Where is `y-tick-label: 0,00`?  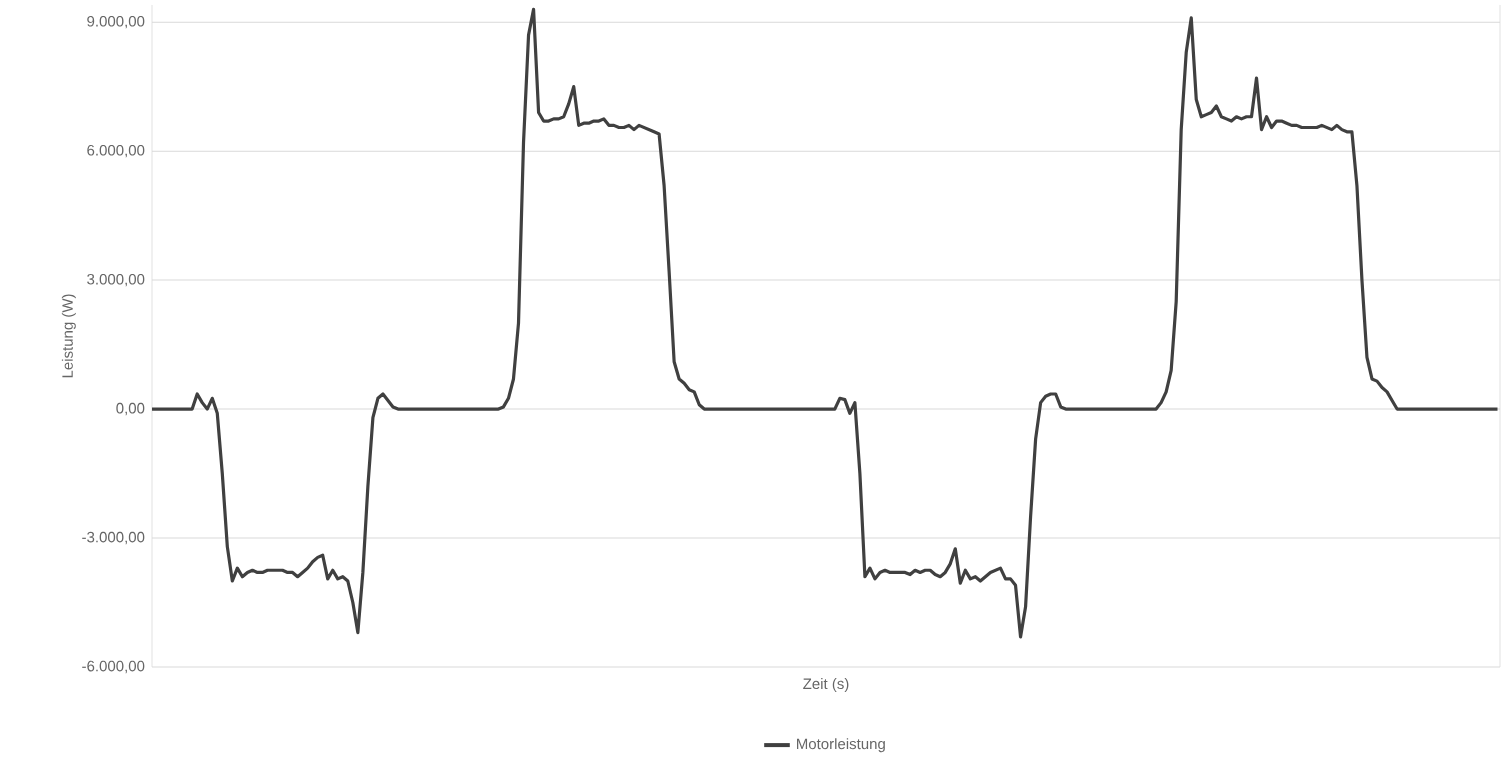
y-tick-label: 0,00 is located at coordinates (130, 409).